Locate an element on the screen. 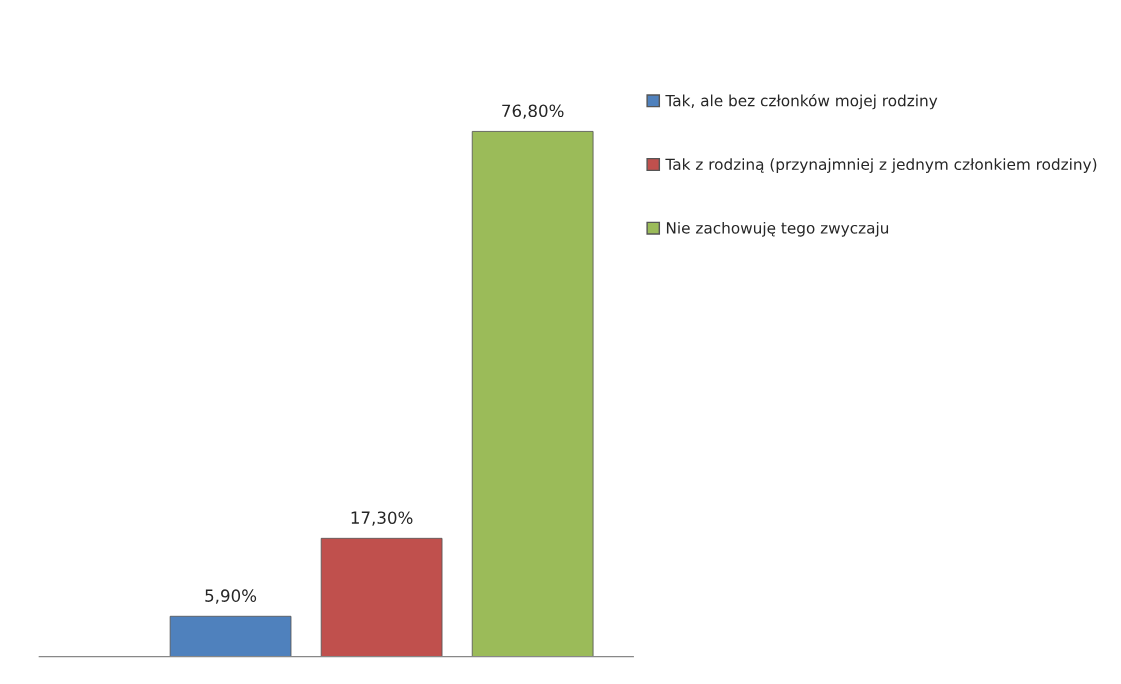  data-label: 76,80% is located at coordinates (533, 111).